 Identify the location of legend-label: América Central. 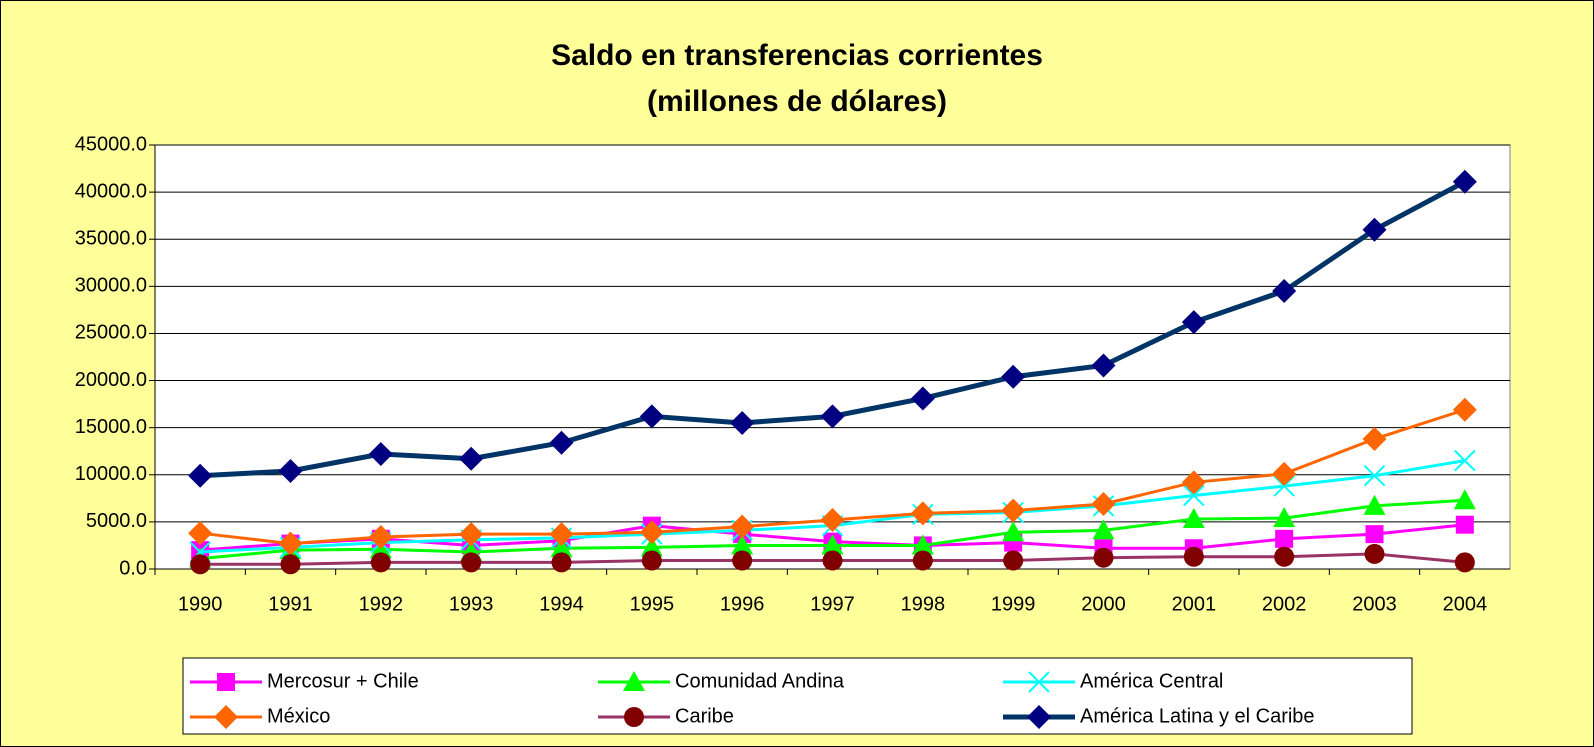
(1151, 681).